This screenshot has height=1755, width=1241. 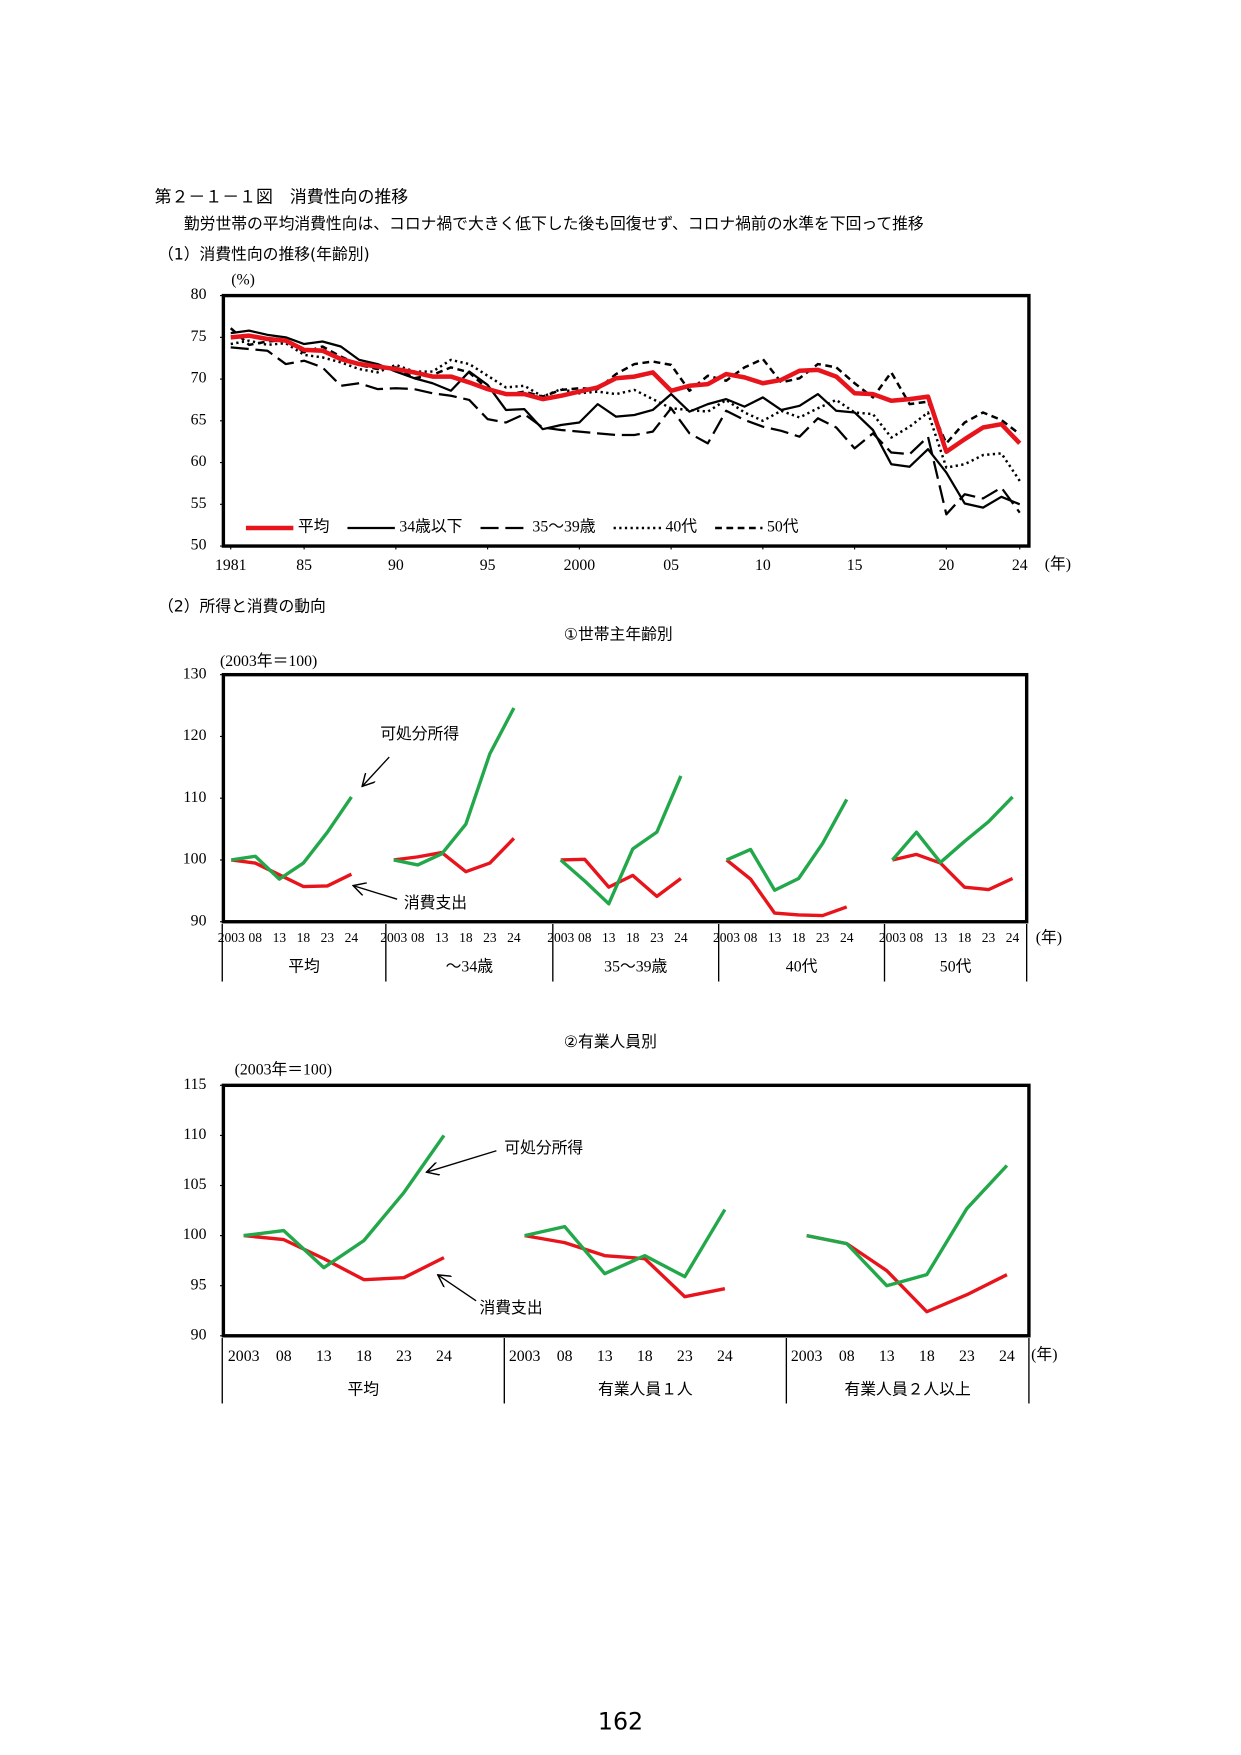 I want to click on y-tick-label: 110, so click(x=194, y=1134).